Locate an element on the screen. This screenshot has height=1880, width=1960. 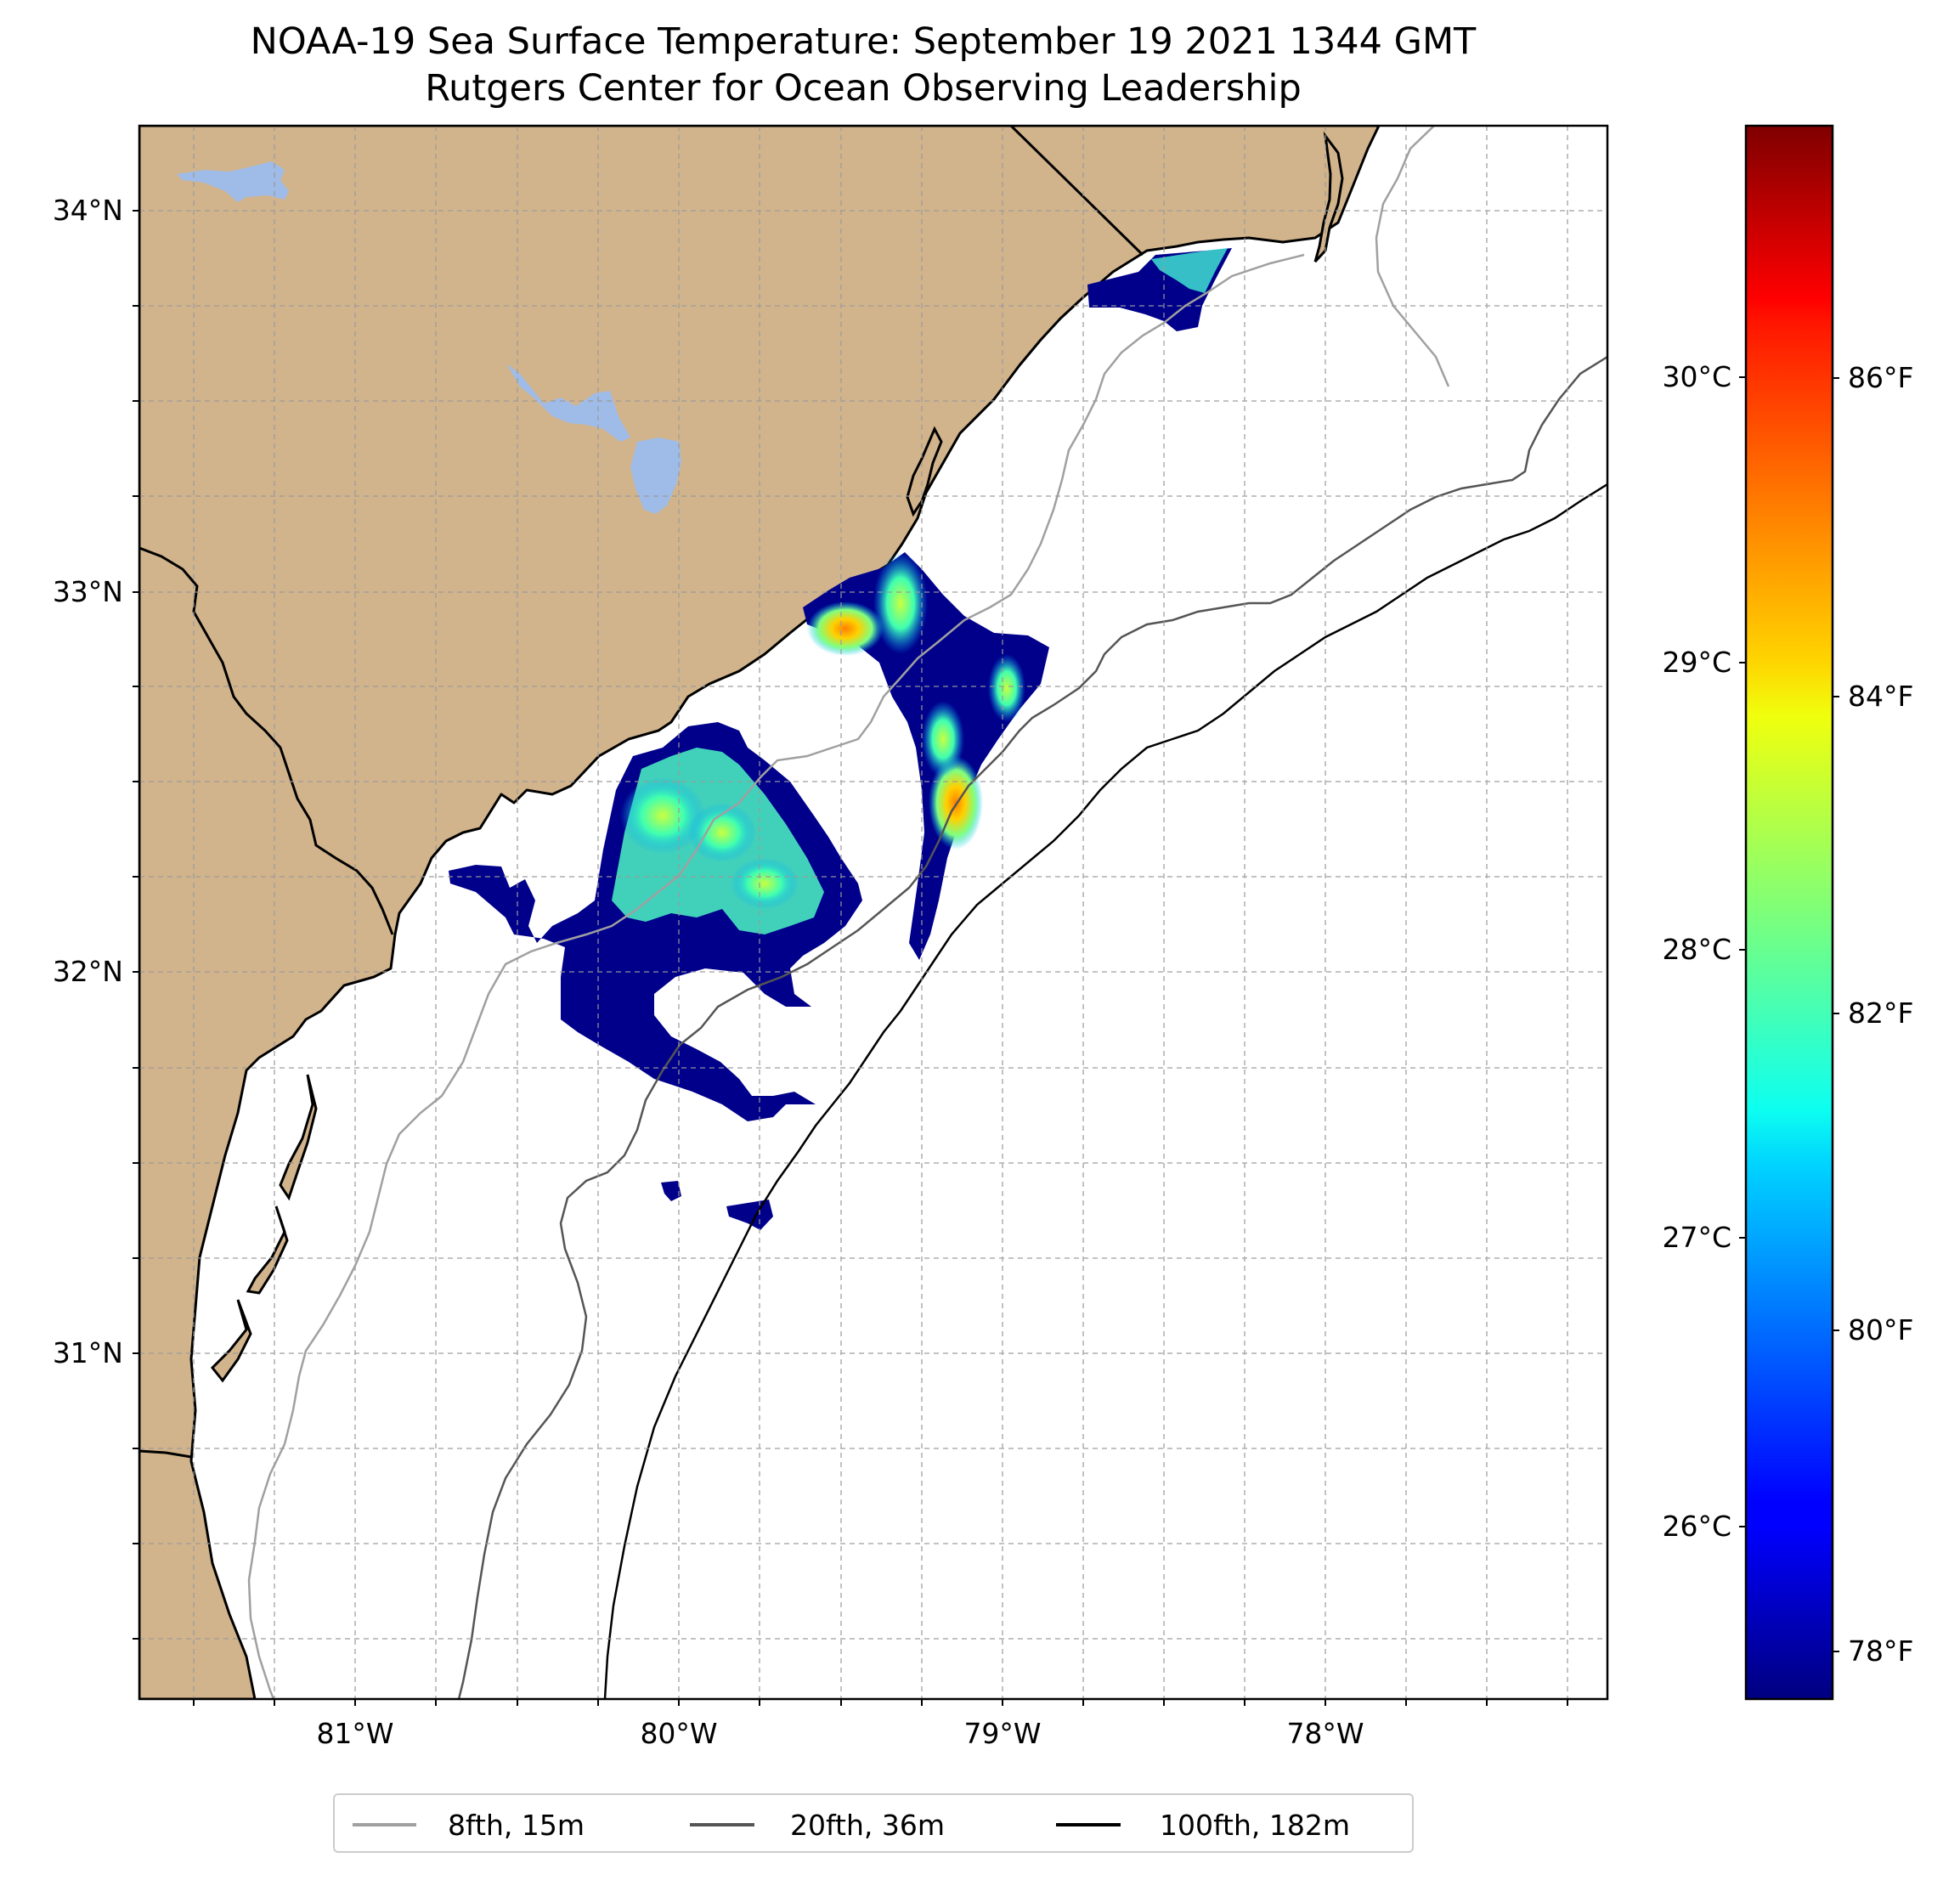
lon-tick-label-81: 81°W is located at coordinates (355, 1734).